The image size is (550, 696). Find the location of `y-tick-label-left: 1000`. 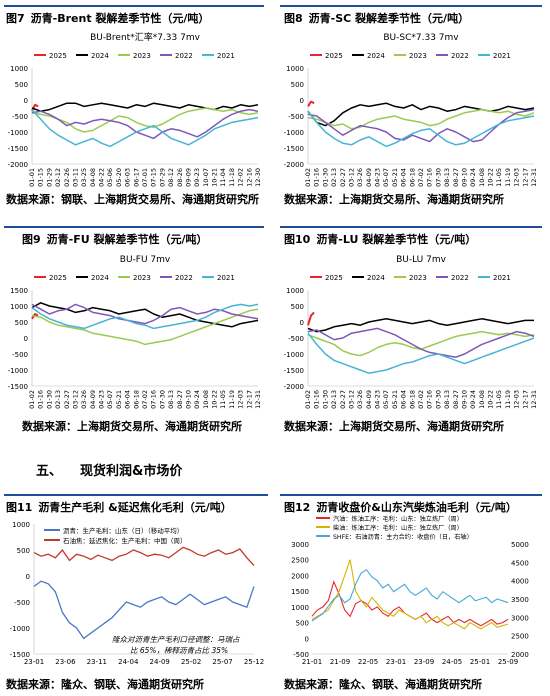

y-tick-label-left: 1000 is located at coordinates (300, 608).